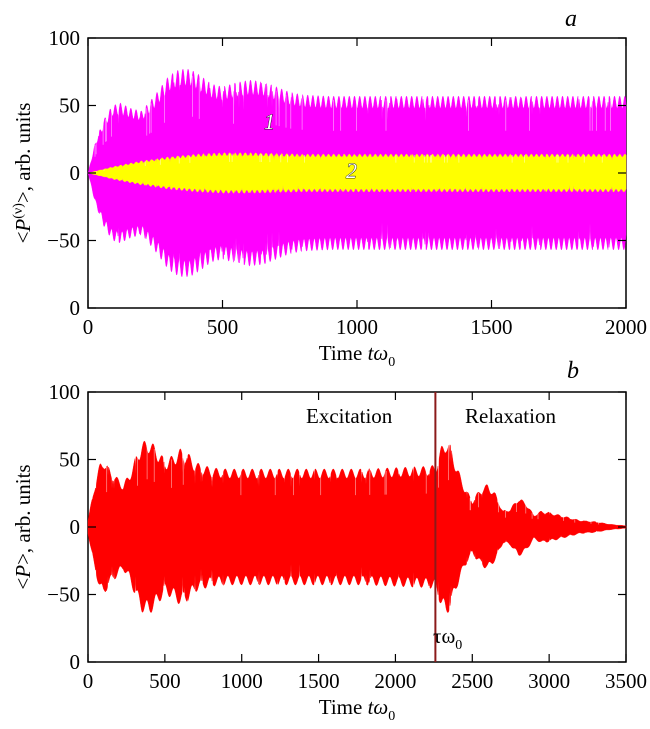 This screenshot has width=650, height=729. What do you see at coordinates (571, 19) in the screenshot?
I see `panel-label-a: a` at bounding box center [571, 19].